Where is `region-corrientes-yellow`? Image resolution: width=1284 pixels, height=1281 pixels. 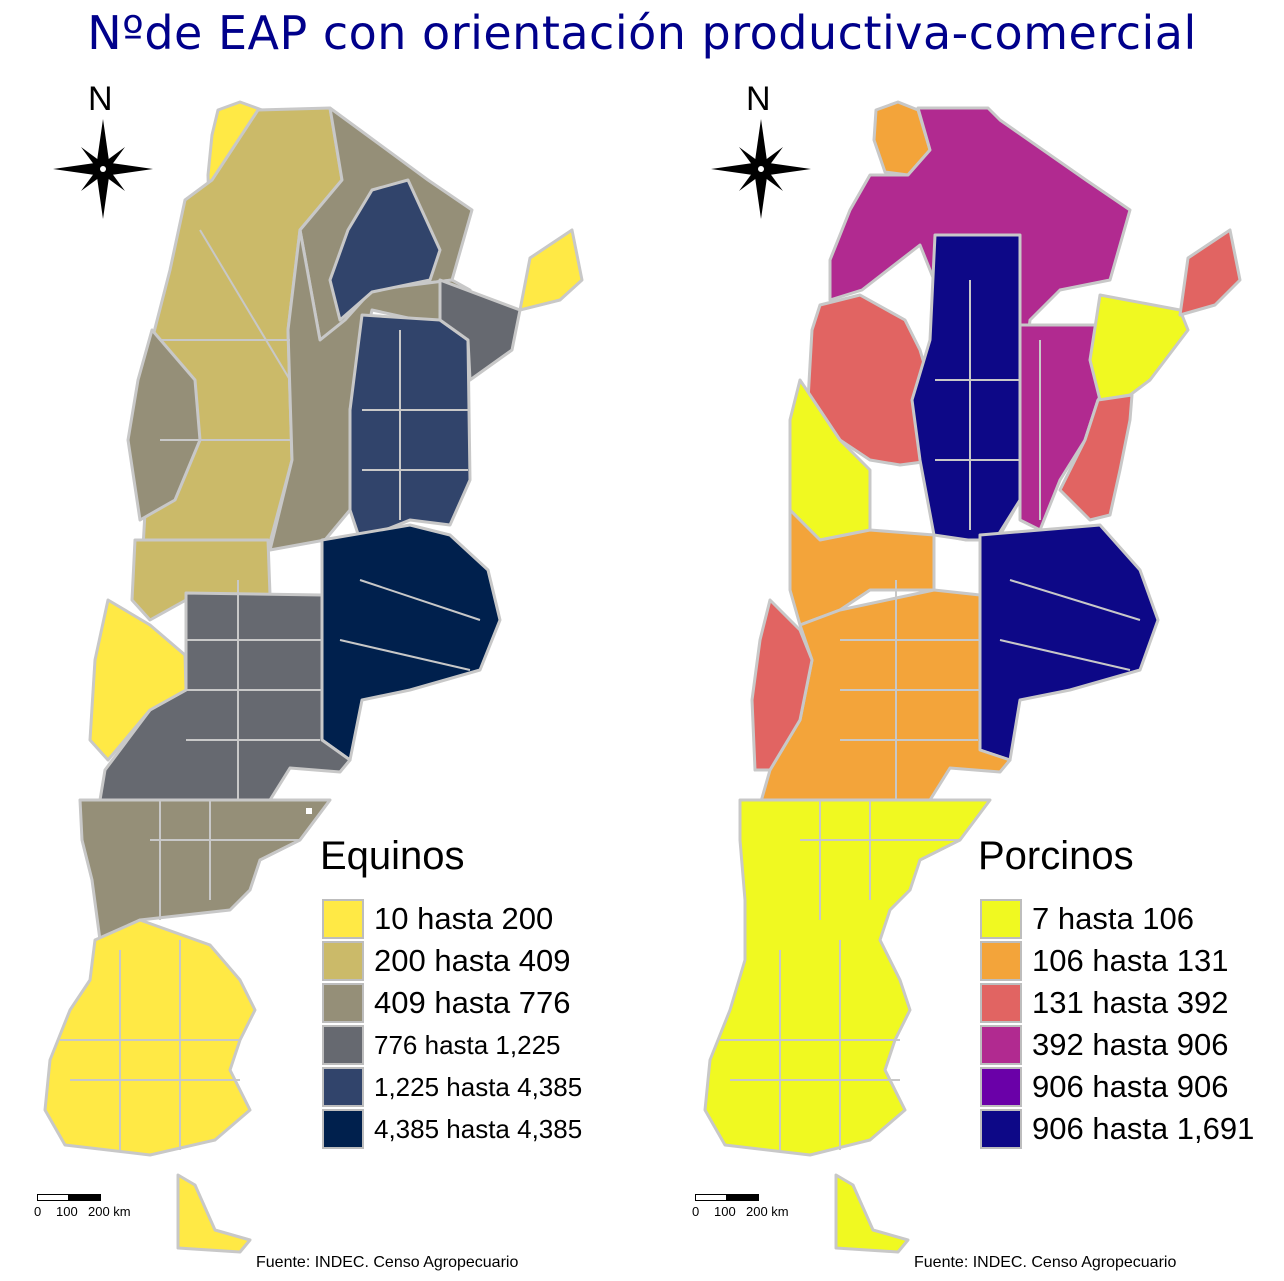 region-corrientes-yellow is located at coordinates (1139, 347).